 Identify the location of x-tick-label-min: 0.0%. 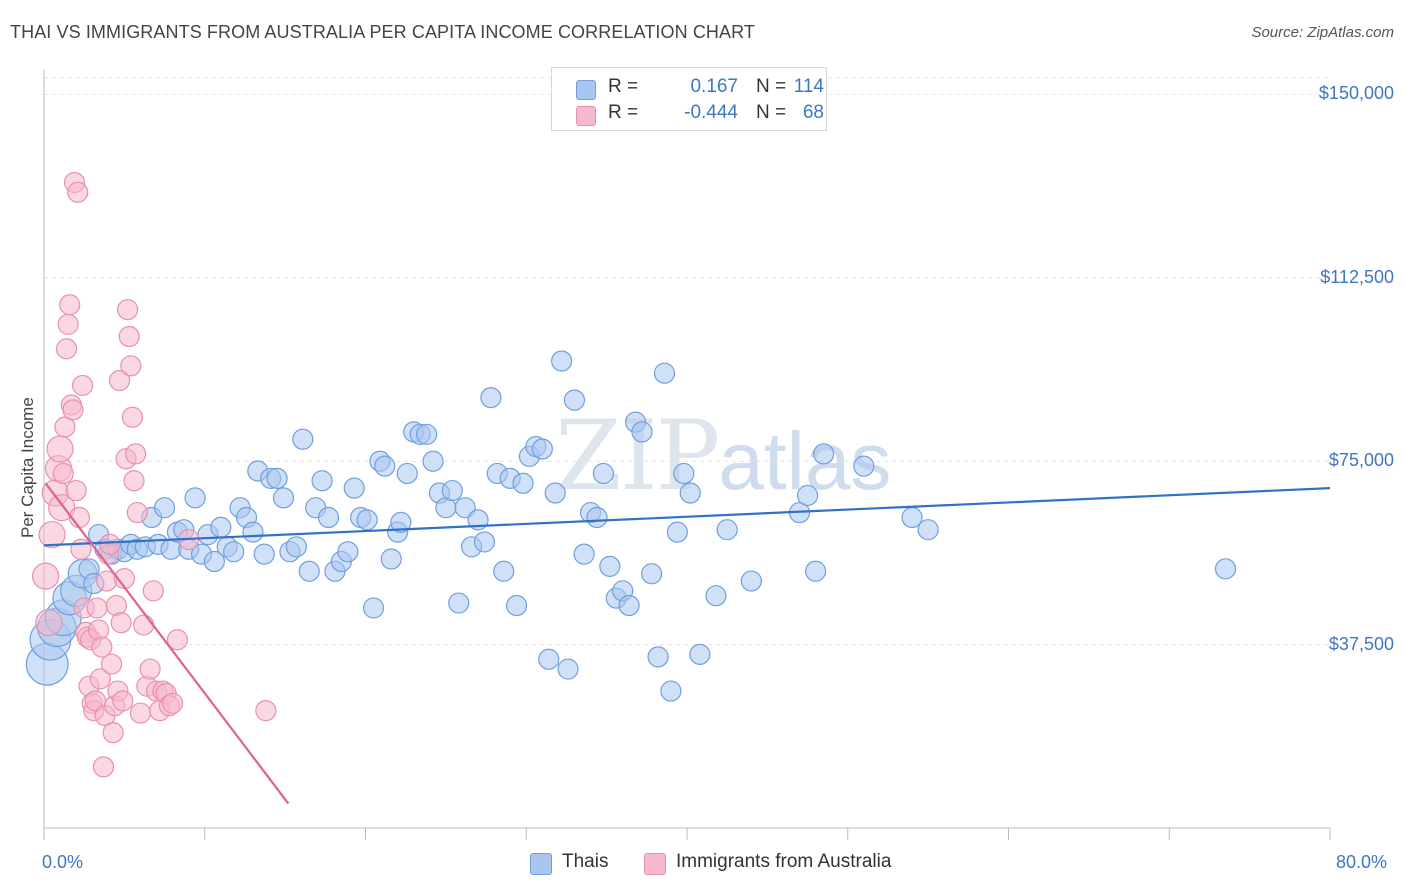
(63, 862).